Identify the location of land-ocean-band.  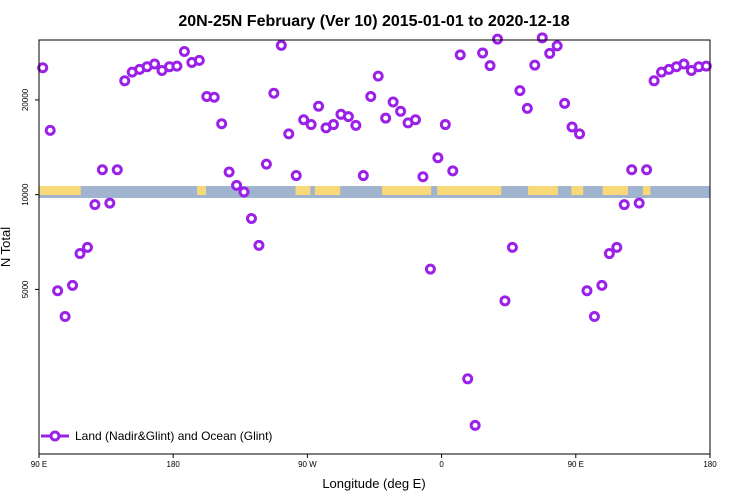
(374, 192).